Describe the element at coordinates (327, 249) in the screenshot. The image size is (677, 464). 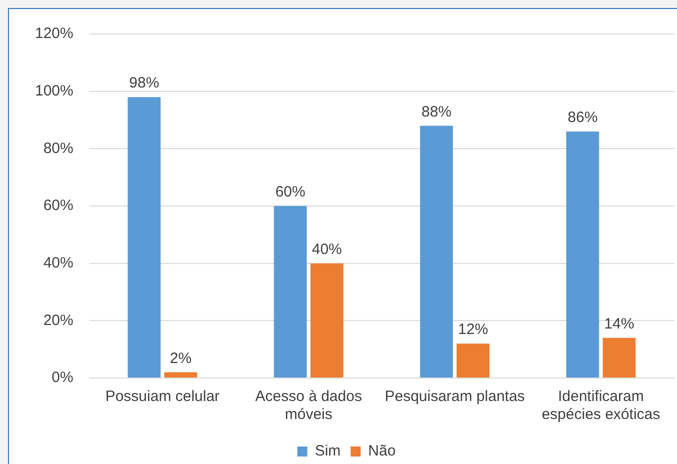
I see `data-label: 40%` at that location.